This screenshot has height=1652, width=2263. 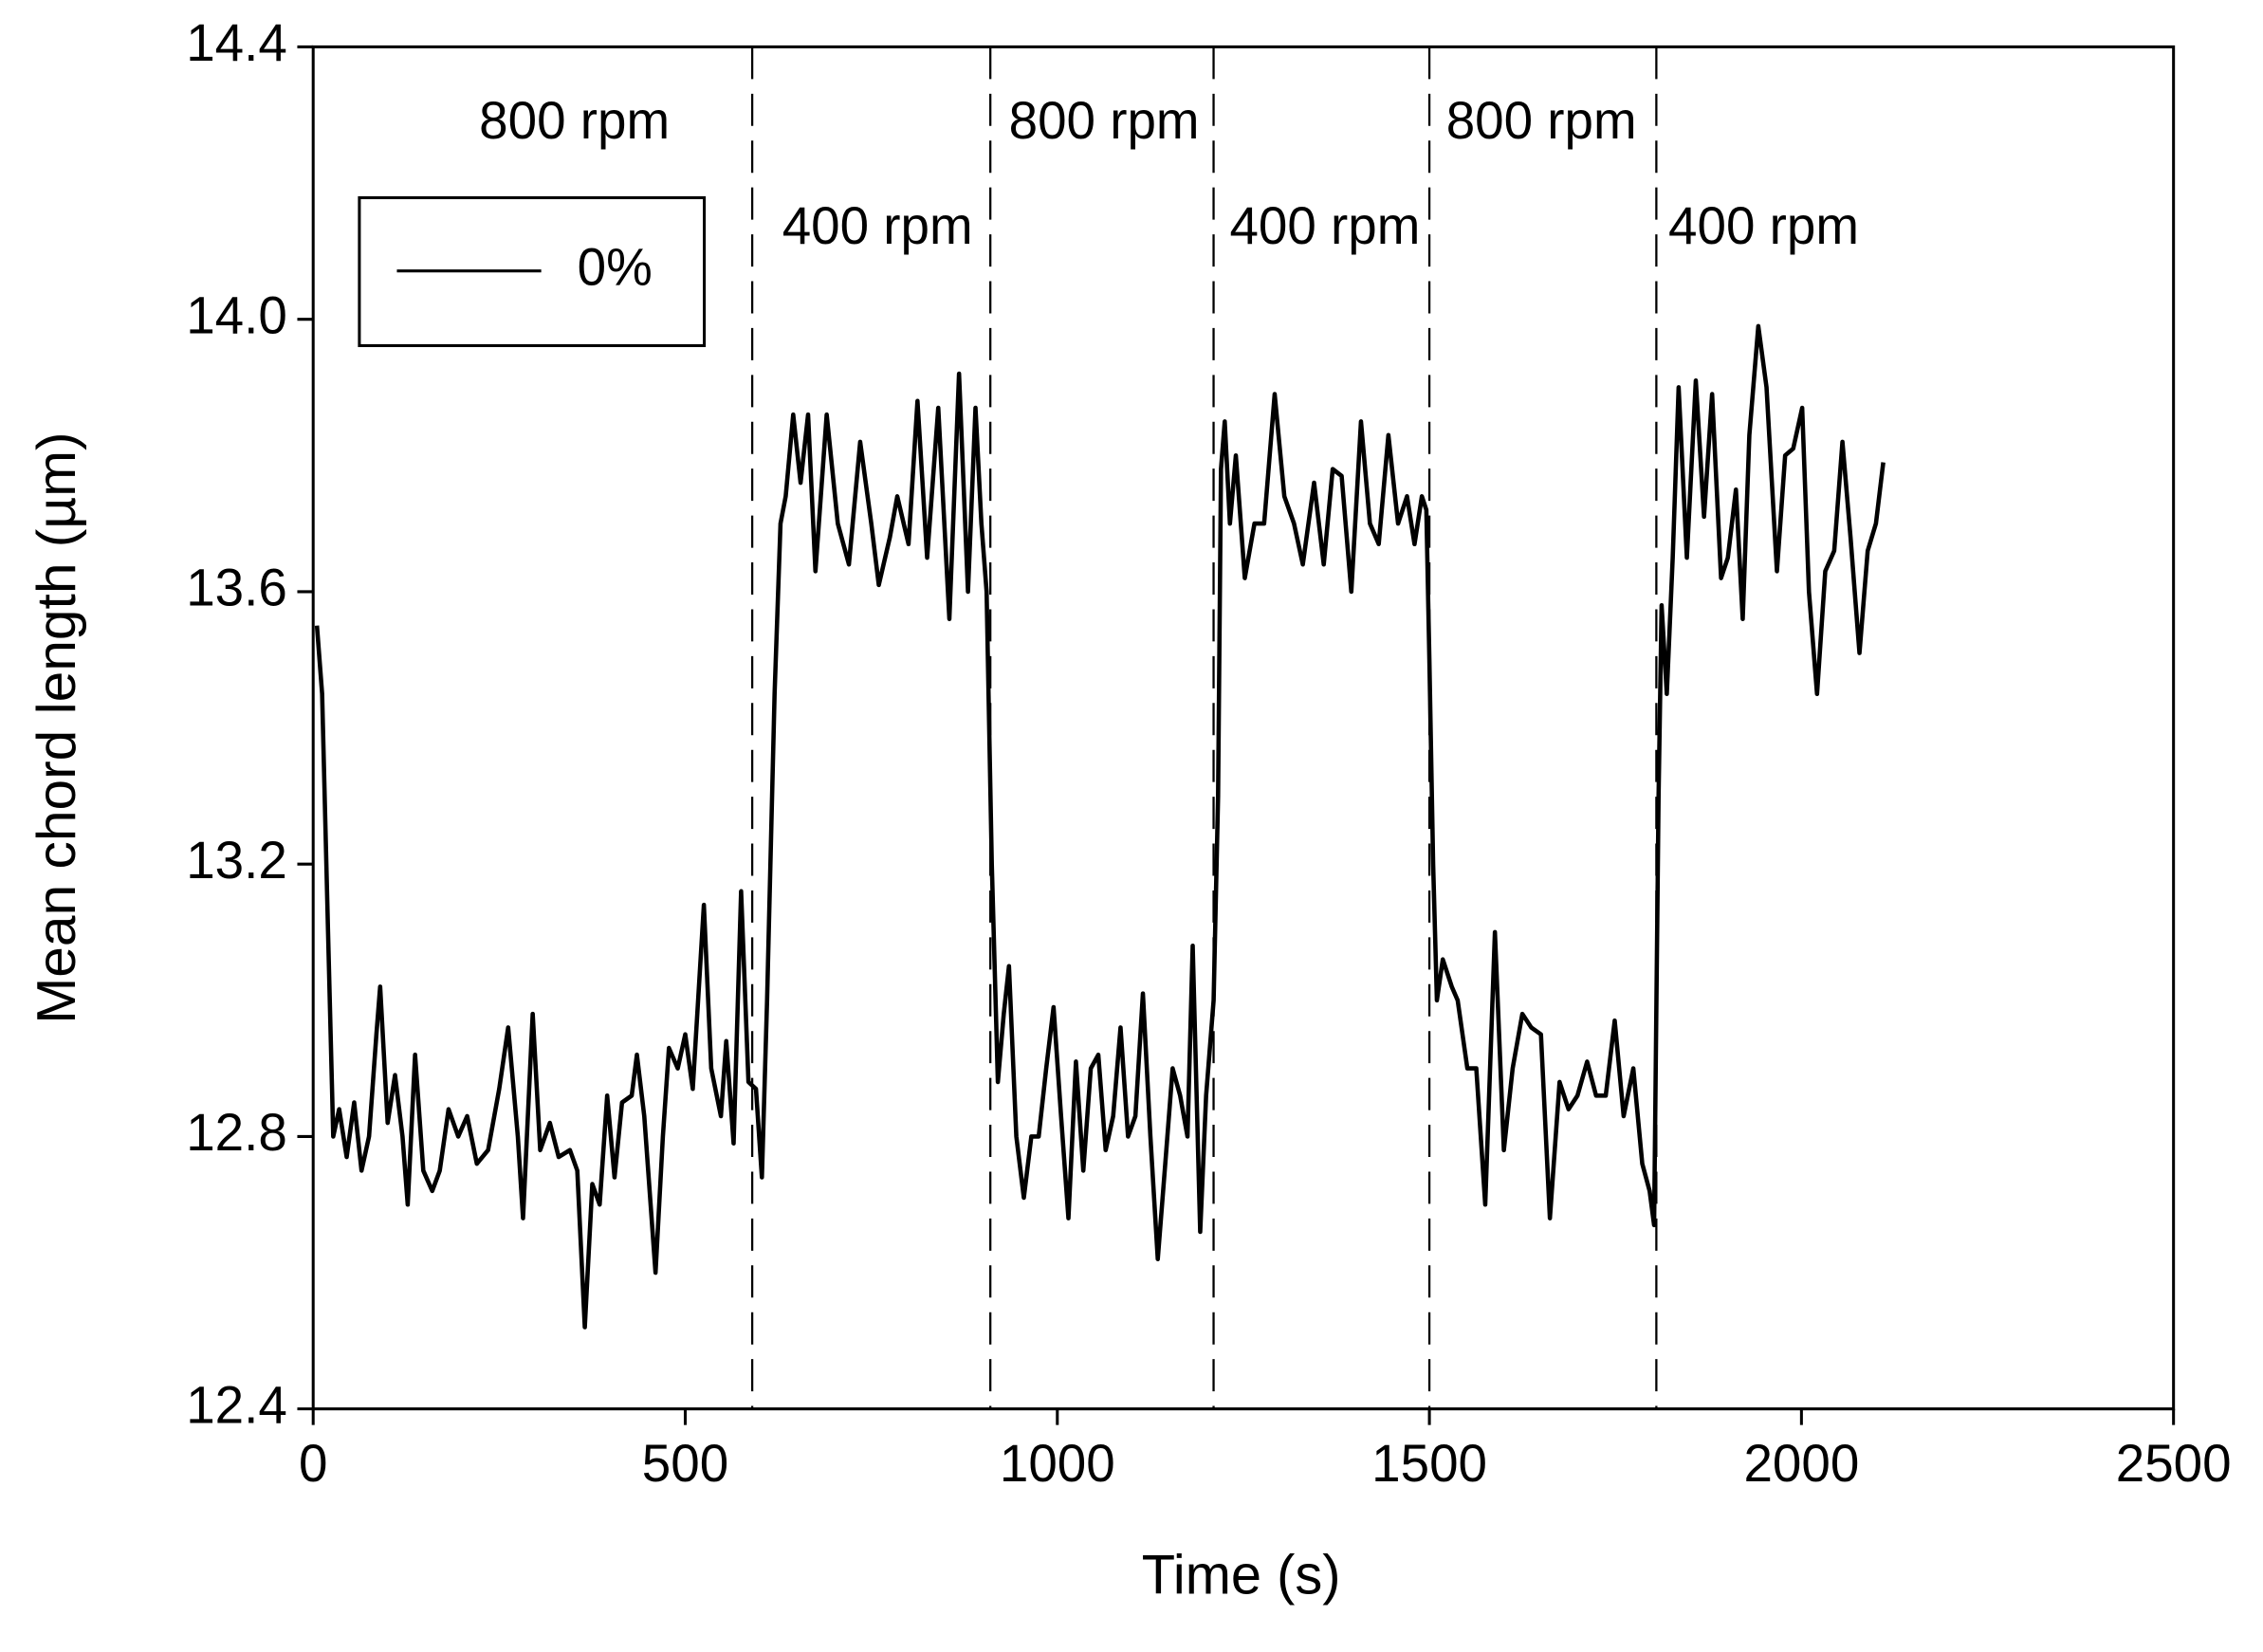 What do you see at coordinates (236, 42) in the screenshot?
I see `y-tick-label: 14.4` at bounding box center [236, 42].